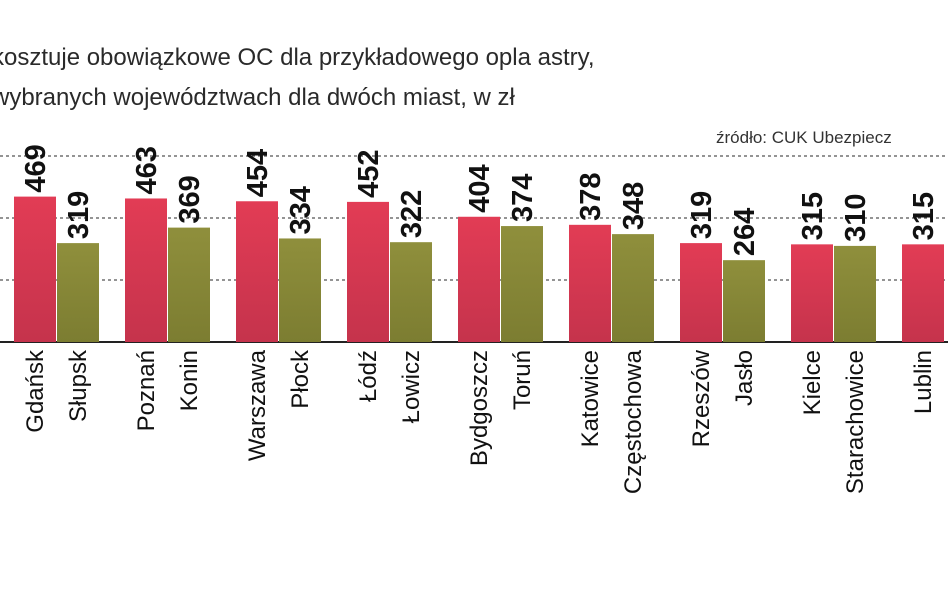 The width and height of the screenshot is (948, 593). I want to click on value-label: 374, so click(523, 198).